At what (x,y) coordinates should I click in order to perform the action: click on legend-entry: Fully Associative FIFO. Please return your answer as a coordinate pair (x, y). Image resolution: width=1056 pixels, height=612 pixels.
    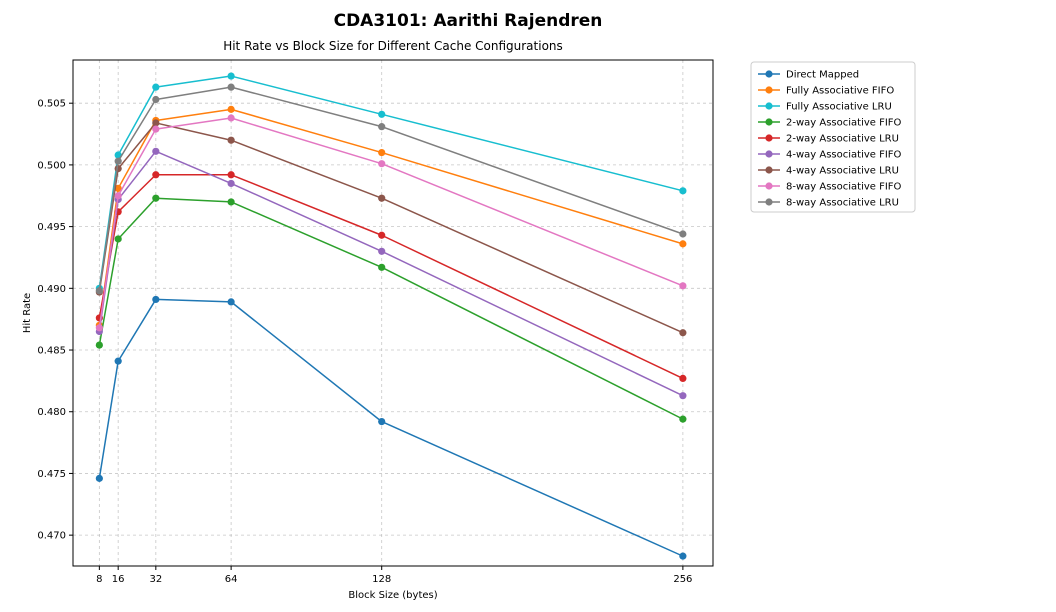
    Looking at the image, I should click on (826, 91).